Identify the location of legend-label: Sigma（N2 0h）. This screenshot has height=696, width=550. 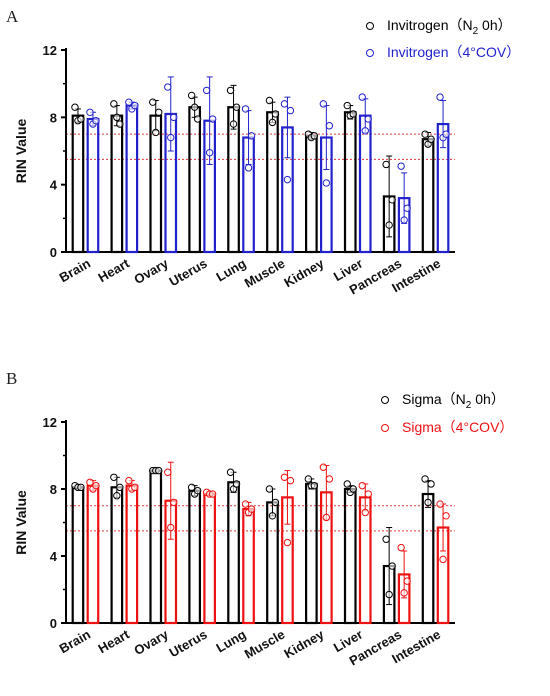
(453, 401).